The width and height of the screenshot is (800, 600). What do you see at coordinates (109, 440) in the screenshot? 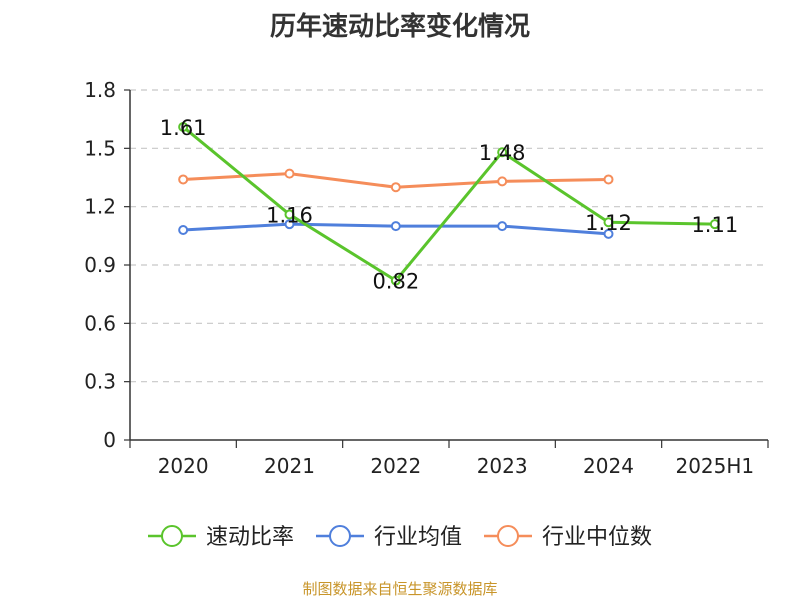
I see `y-tick-label: 0` at bounding box center [109, 440].